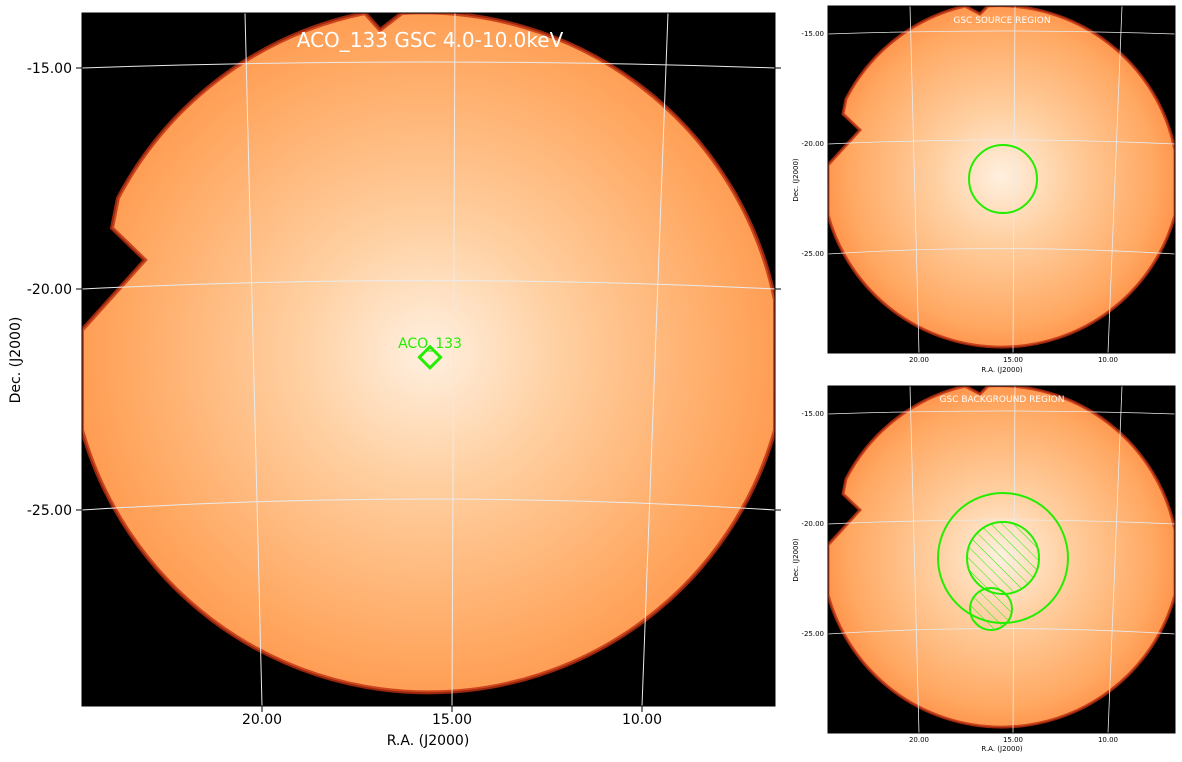 The height and width of the screenshot is (762, 1182). I want to click on main-x-tick: 15.00, so click(452, 720).